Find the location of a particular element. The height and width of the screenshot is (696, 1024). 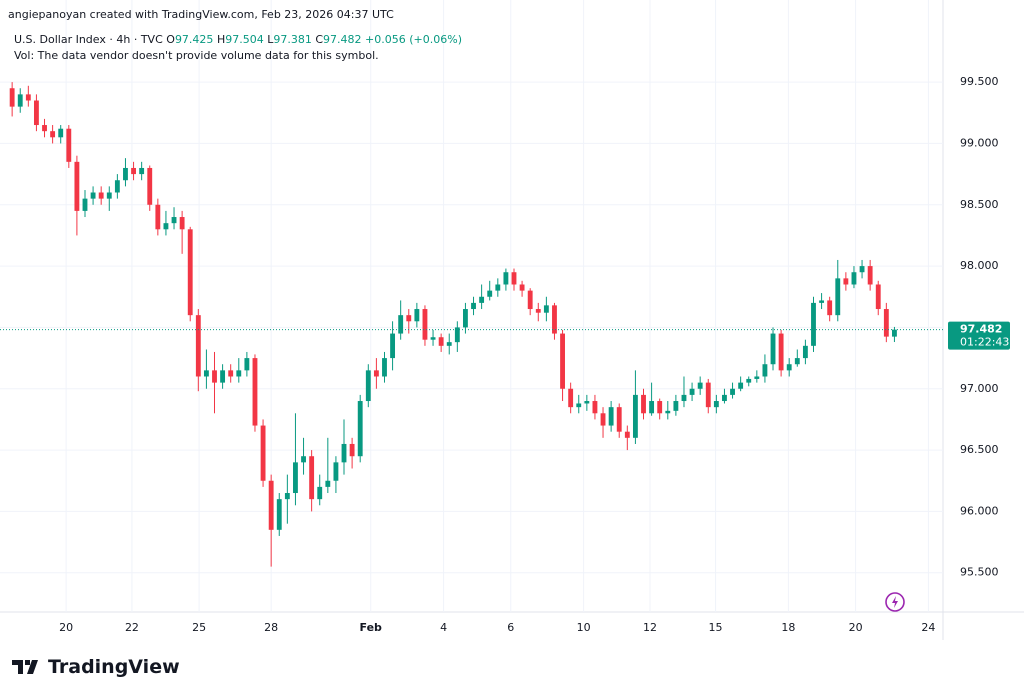

h-key: H is located at coordinates (221, 39).